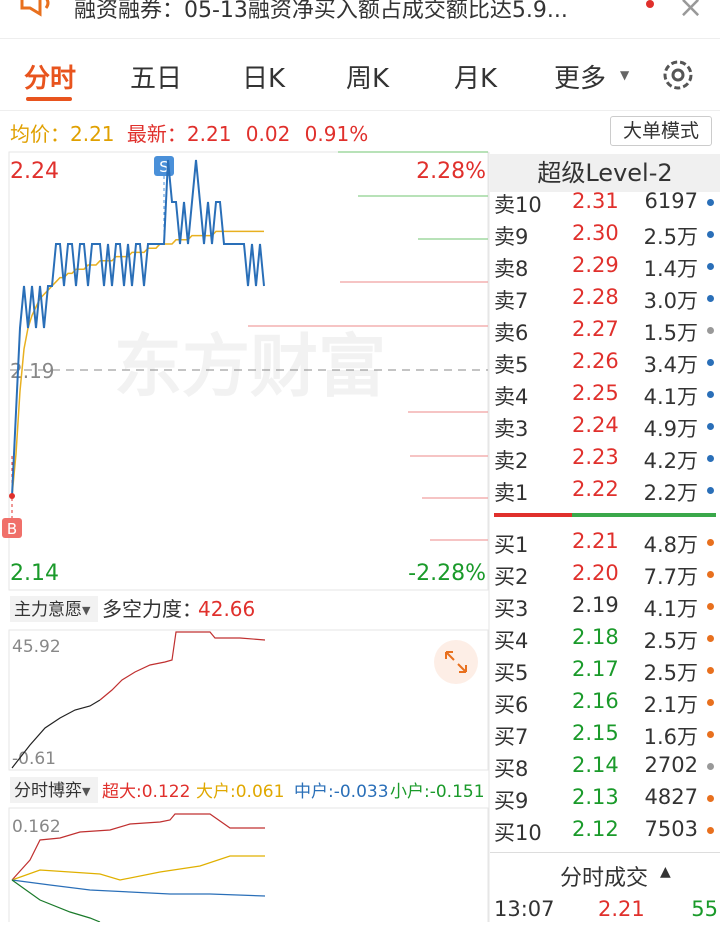  What do you see at coordinates (240, 792) in the screenshot?
I see `legend-item: 大户:0.061` at bounding box center [240, 792].